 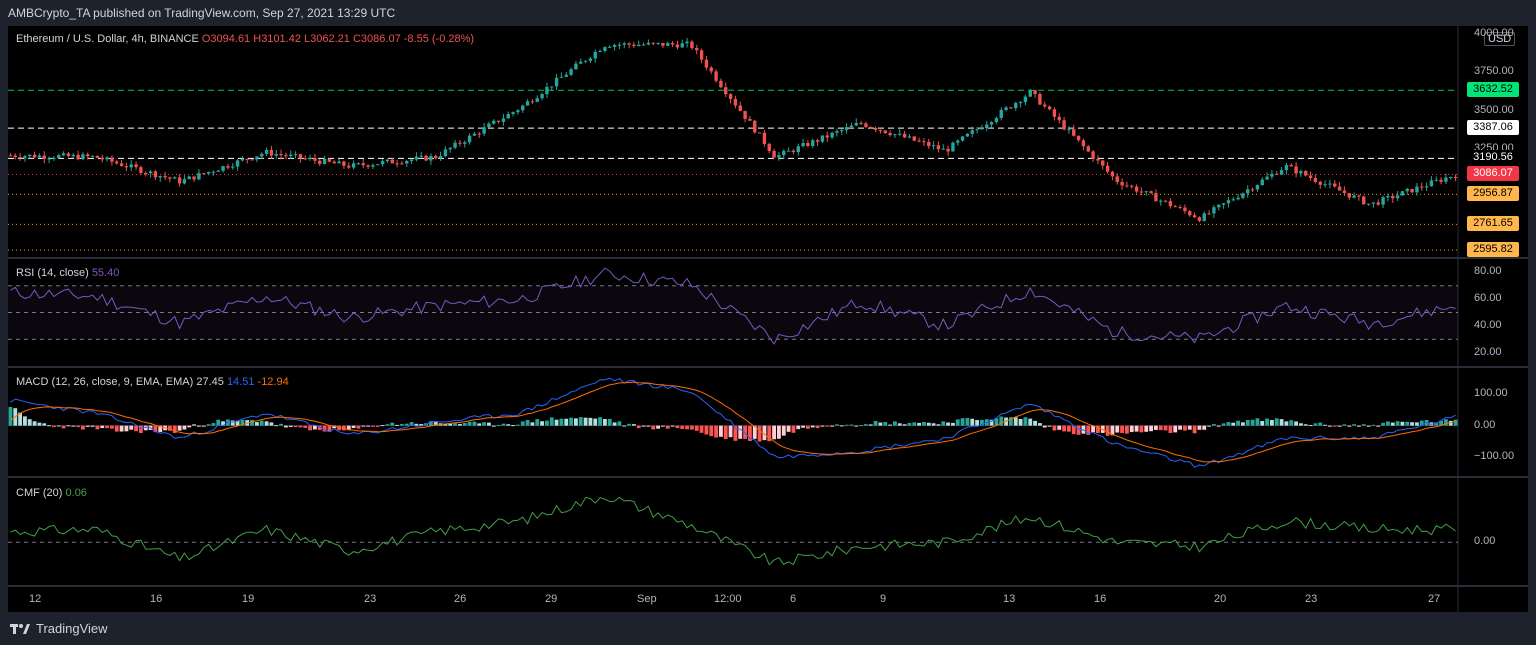 I want to click on footer-brand: TradingView, so click(x=59, y=628).